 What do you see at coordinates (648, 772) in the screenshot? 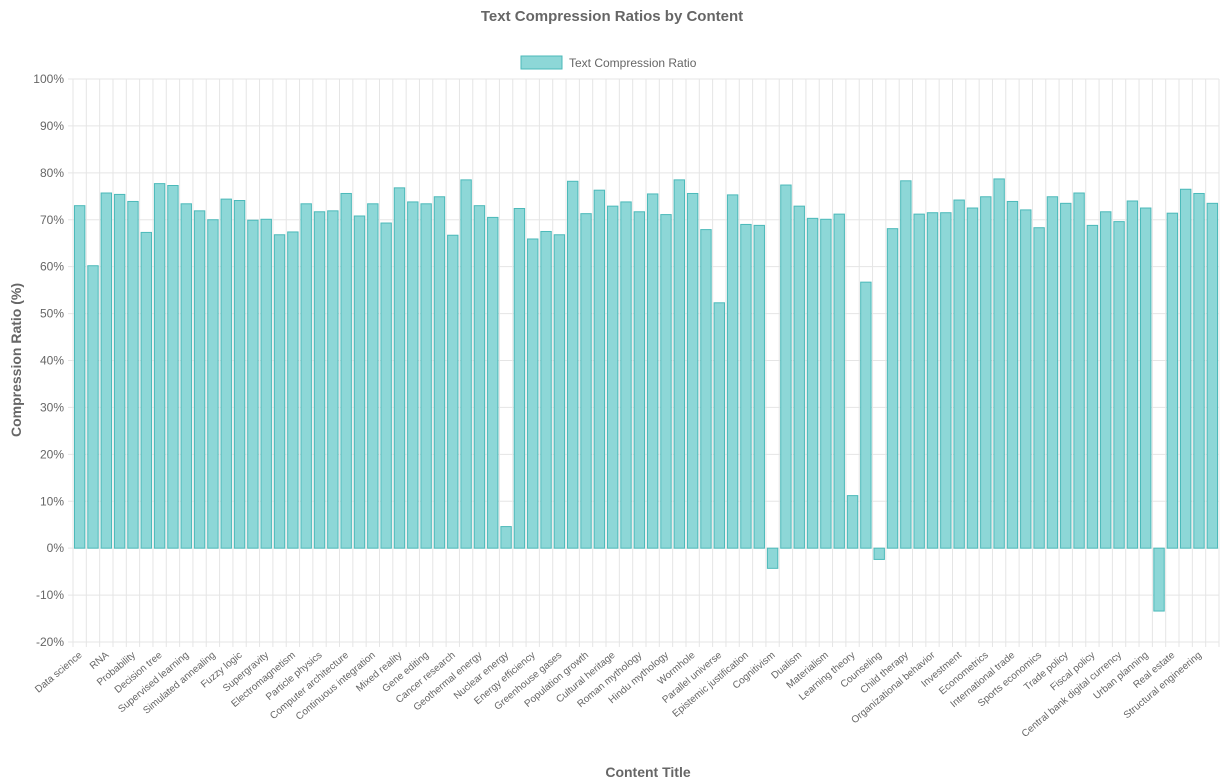
I see `x-axis-title: Content Title` at bounding box center [648, 772].